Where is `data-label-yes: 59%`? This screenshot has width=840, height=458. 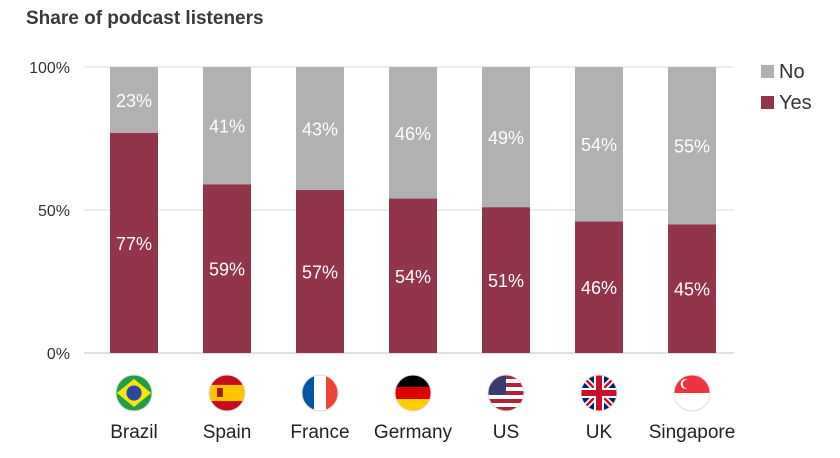 data-label-yes: 59% is located at coordinates (227, 270).